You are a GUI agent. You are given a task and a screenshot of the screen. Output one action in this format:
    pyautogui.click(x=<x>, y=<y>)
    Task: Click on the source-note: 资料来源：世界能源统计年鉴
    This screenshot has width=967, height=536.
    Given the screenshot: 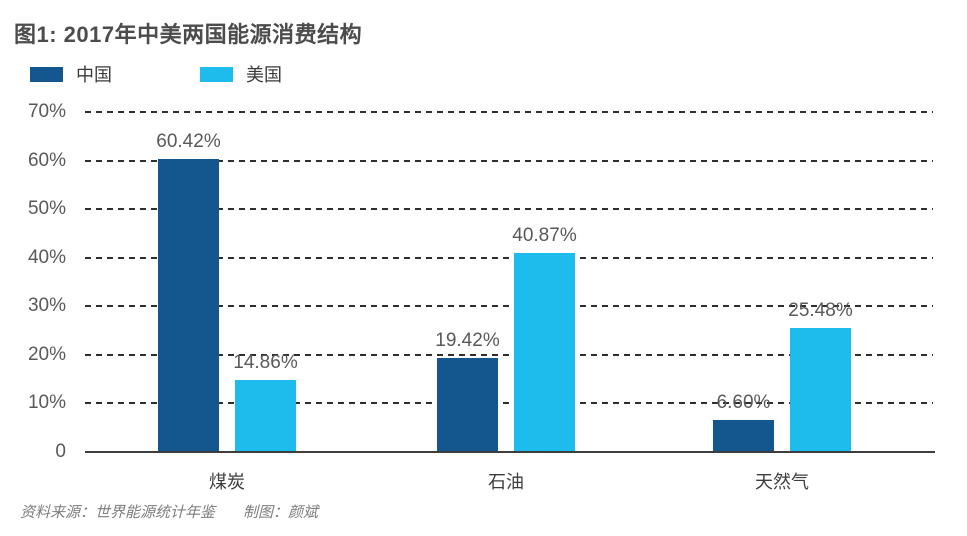 What is the action you would take?
    pyautogui.click(x=118, y=512)
    